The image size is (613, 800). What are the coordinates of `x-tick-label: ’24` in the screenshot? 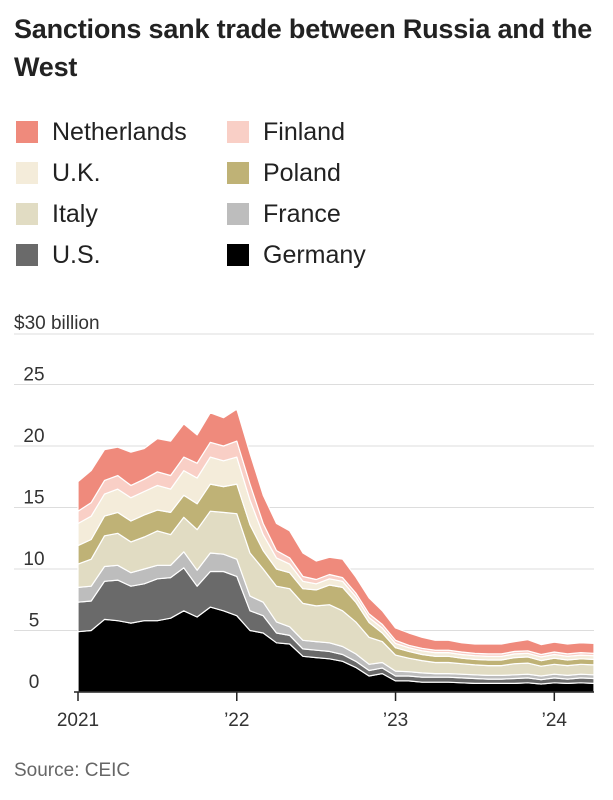 It's located at (555, 720).